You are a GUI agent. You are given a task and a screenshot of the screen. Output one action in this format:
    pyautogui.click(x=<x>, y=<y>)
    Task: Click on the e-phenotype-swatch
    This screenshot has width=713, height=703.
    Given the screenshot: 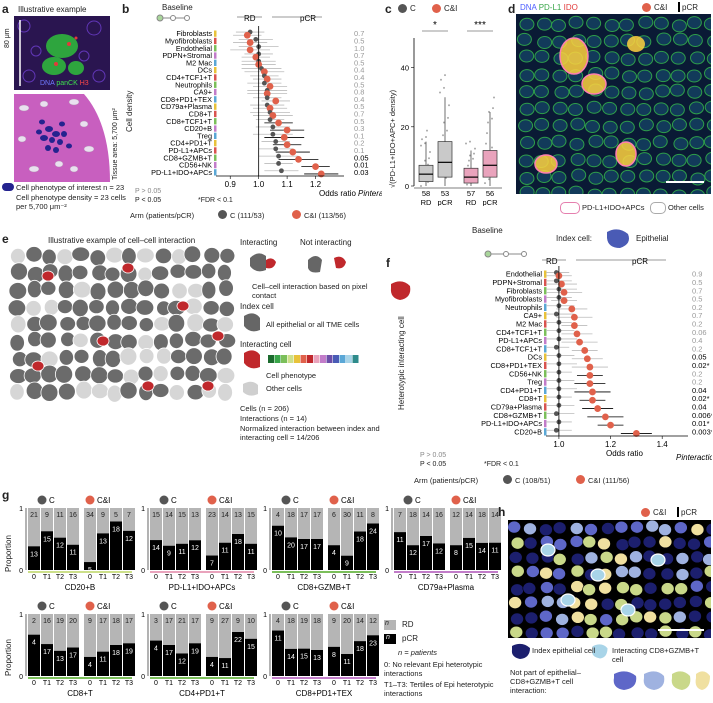 What is the action you would take?
    pyautogui.click(x=284, y=359)
    